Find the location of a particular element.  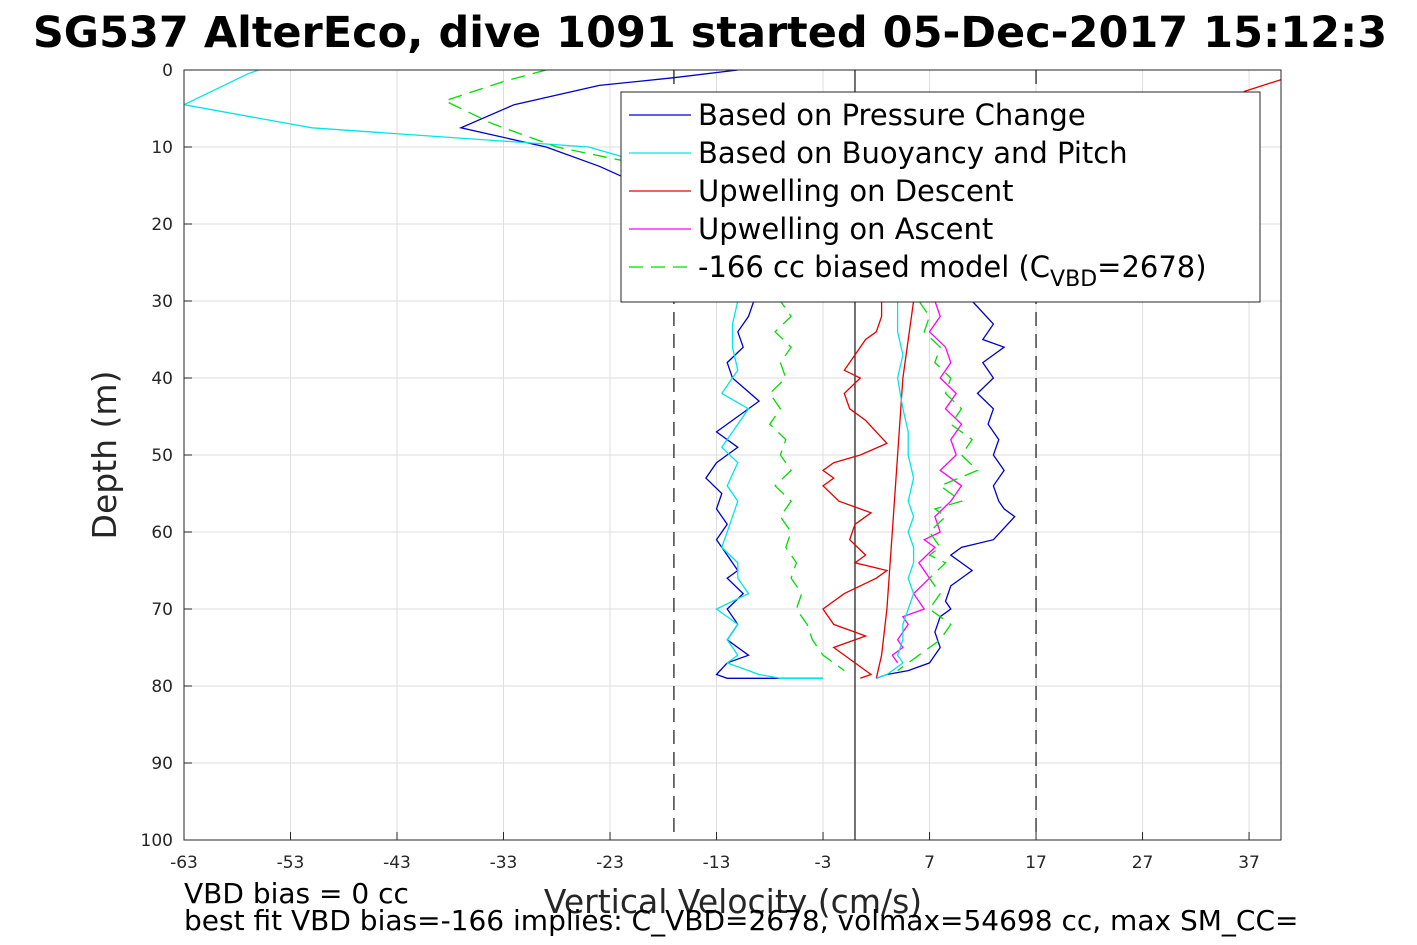

y-tick-label: 70 is located at coordinates (162, 610).